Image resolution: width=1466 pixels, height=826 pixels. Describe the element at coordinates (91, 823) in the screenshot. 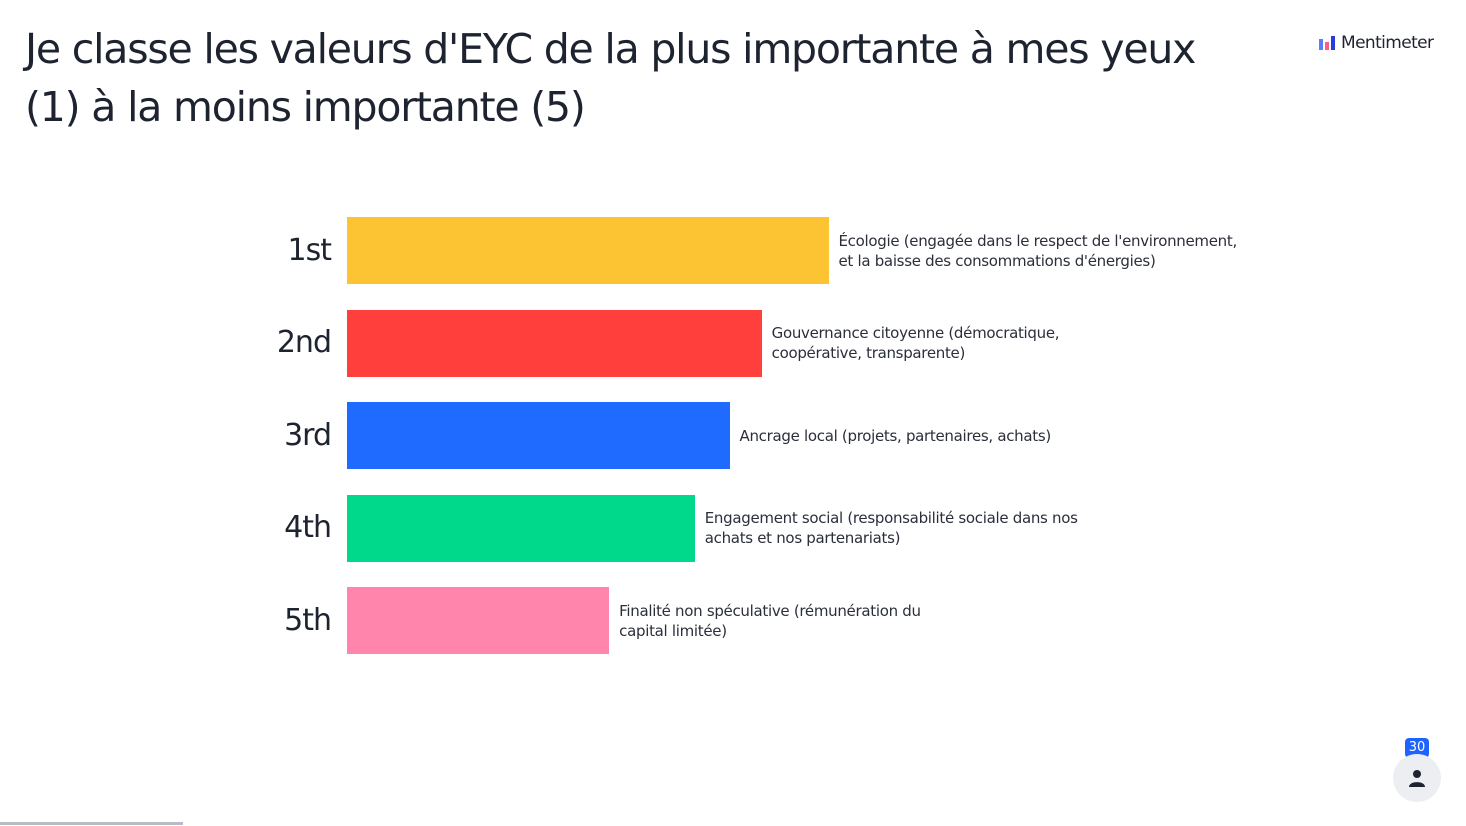

I see `presentation-progress-bar` at that location.